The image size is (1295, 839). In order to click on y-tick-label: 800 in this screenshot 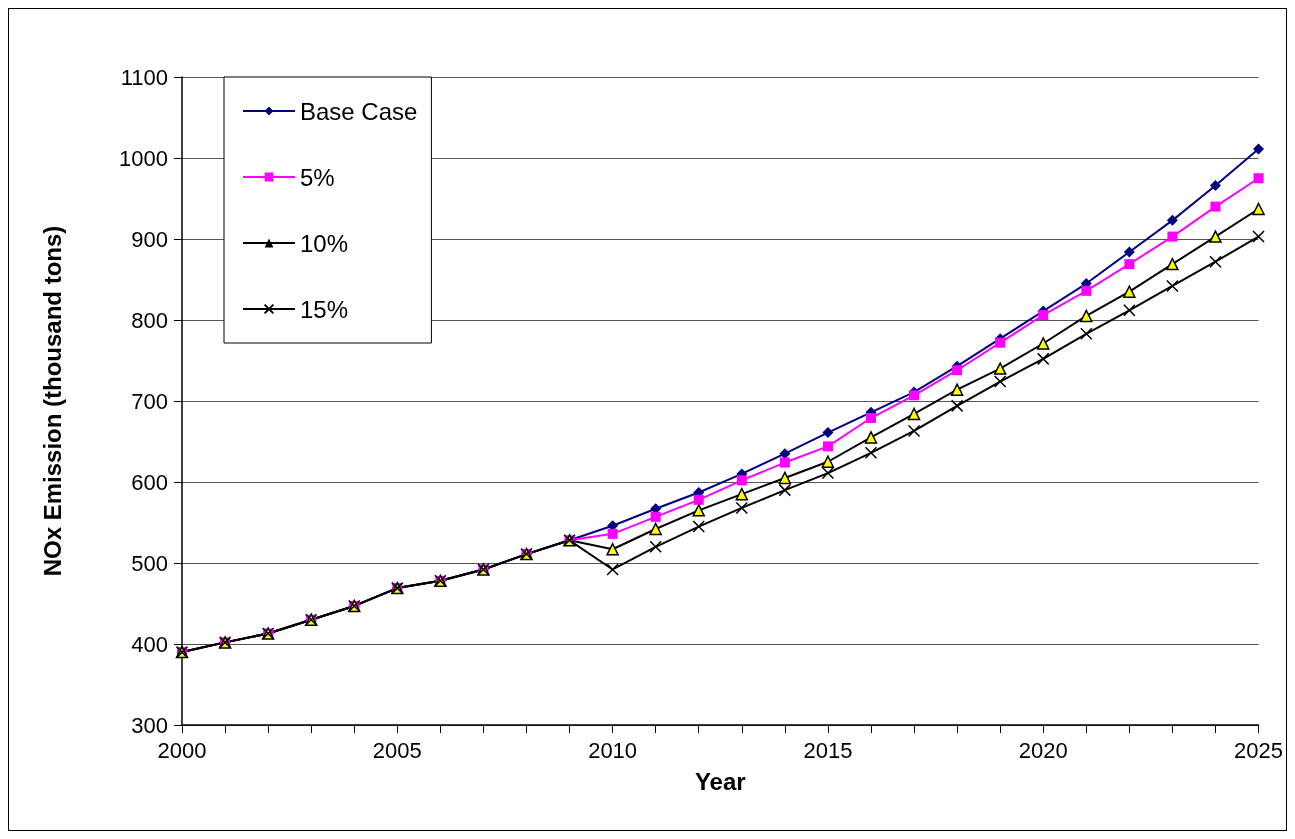, I will do `click(149, 320)`.